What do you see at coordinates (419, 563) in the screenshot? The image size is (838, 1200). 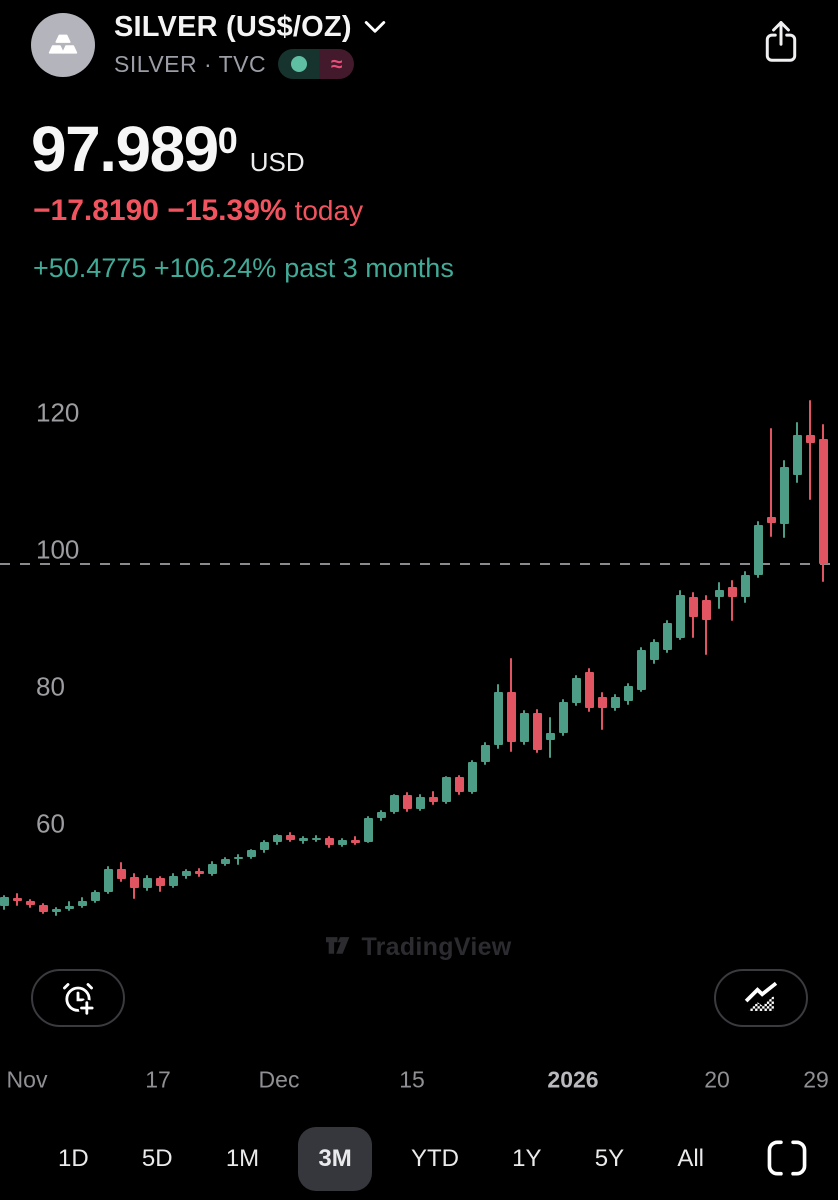 I see `current-price-line` at bounding box center [419, 563].